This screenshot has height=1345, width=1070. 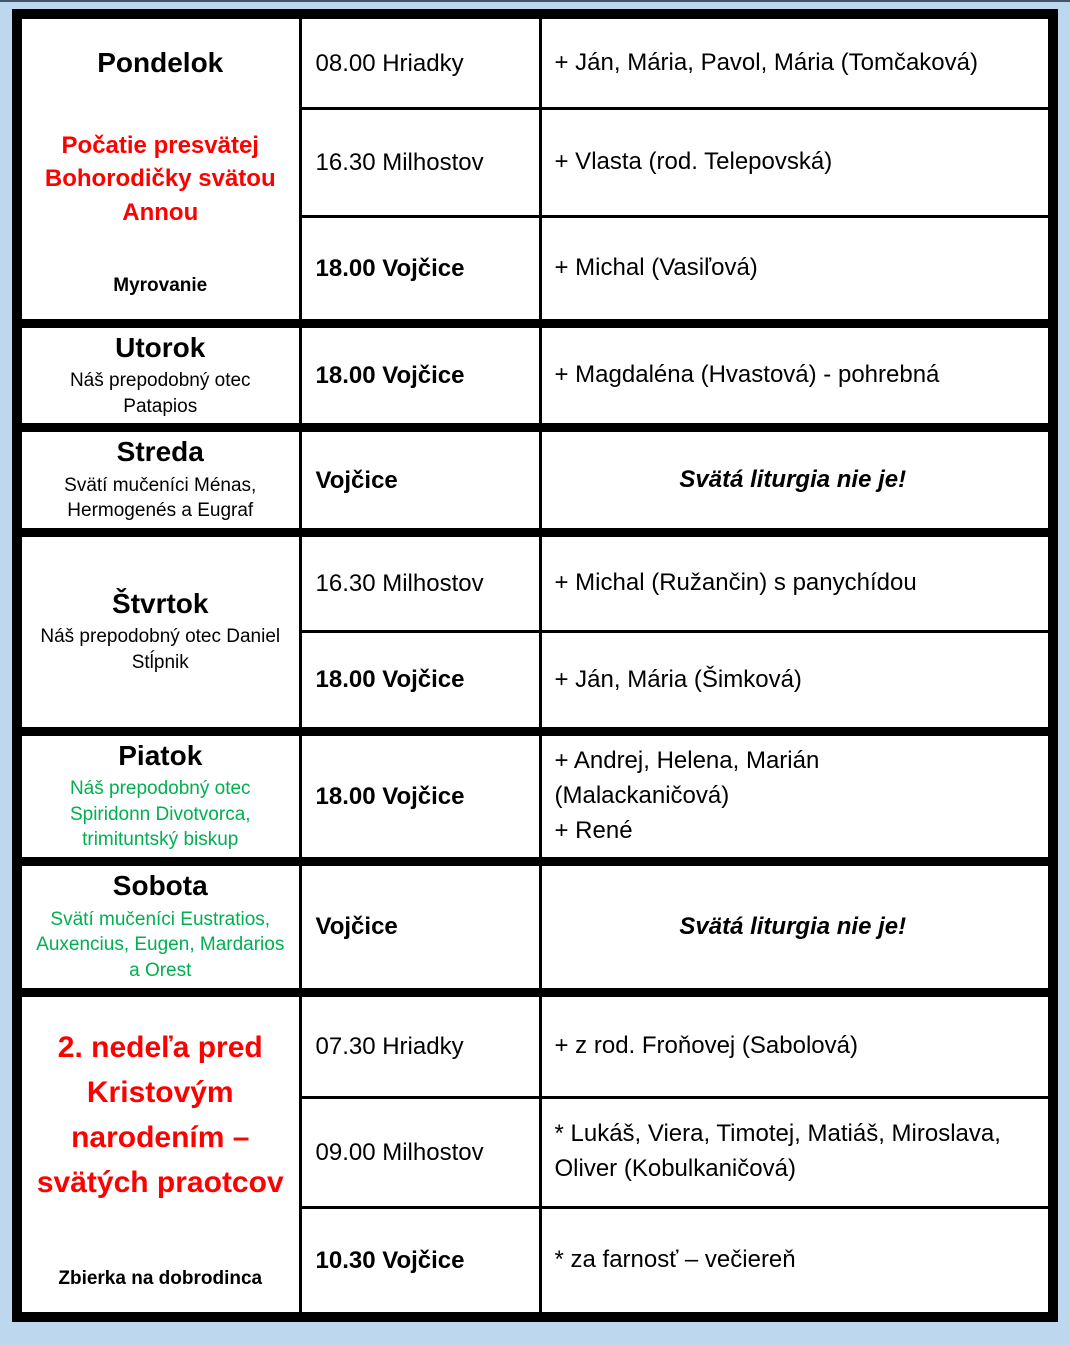 What do you see at coordinates (794, 1043) in the screenshot?
I see `intention-cell: + z rod. Froňovej (Sabolová)` at bounding box center [794, 1043].